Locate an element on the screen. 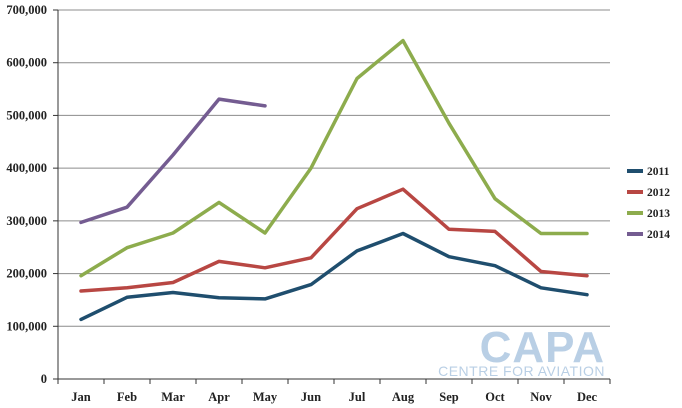  x-tick-label: May is located at coordinates (265, 397).